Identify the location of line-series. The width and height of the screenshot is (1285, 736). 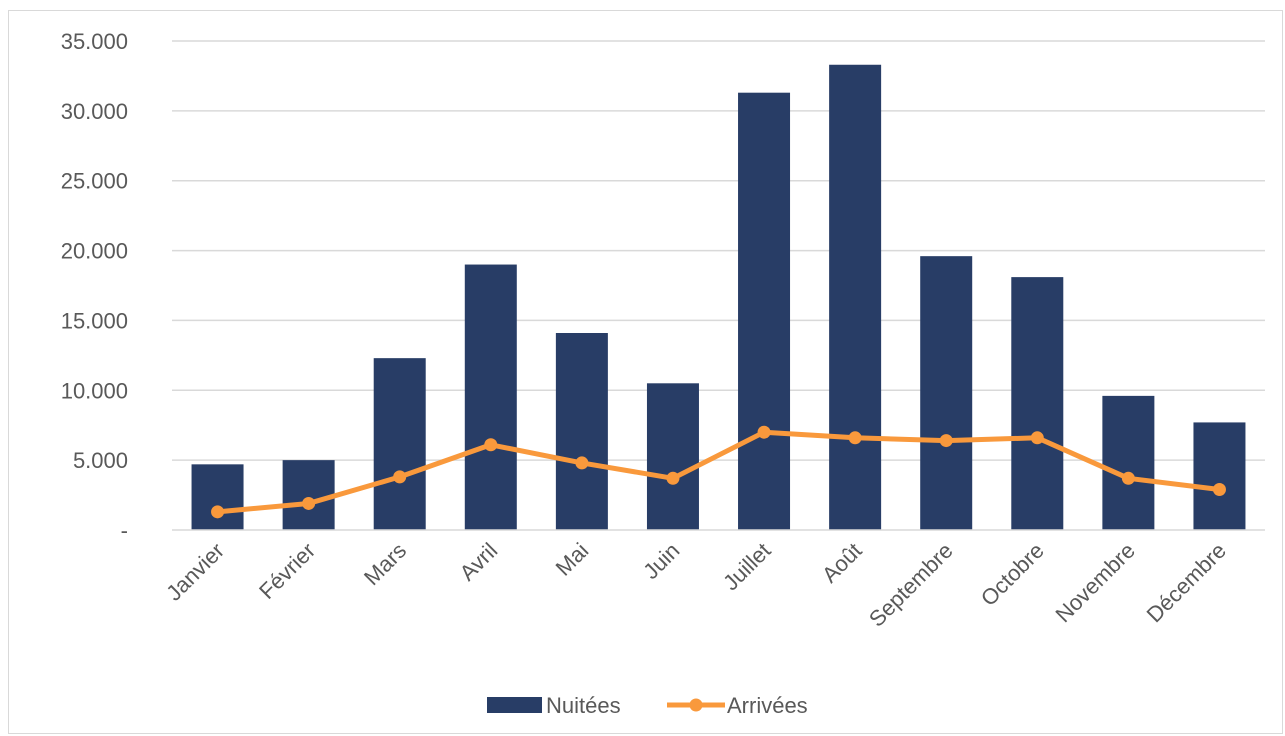
(718, 472).